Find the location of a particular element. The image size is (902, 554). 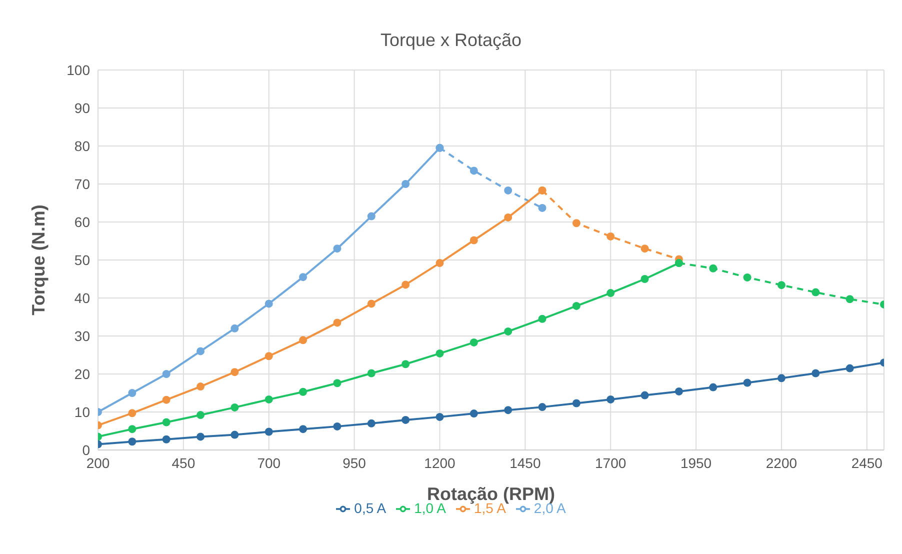

y-tick-label: 50 is located at coordinates (82, 260).